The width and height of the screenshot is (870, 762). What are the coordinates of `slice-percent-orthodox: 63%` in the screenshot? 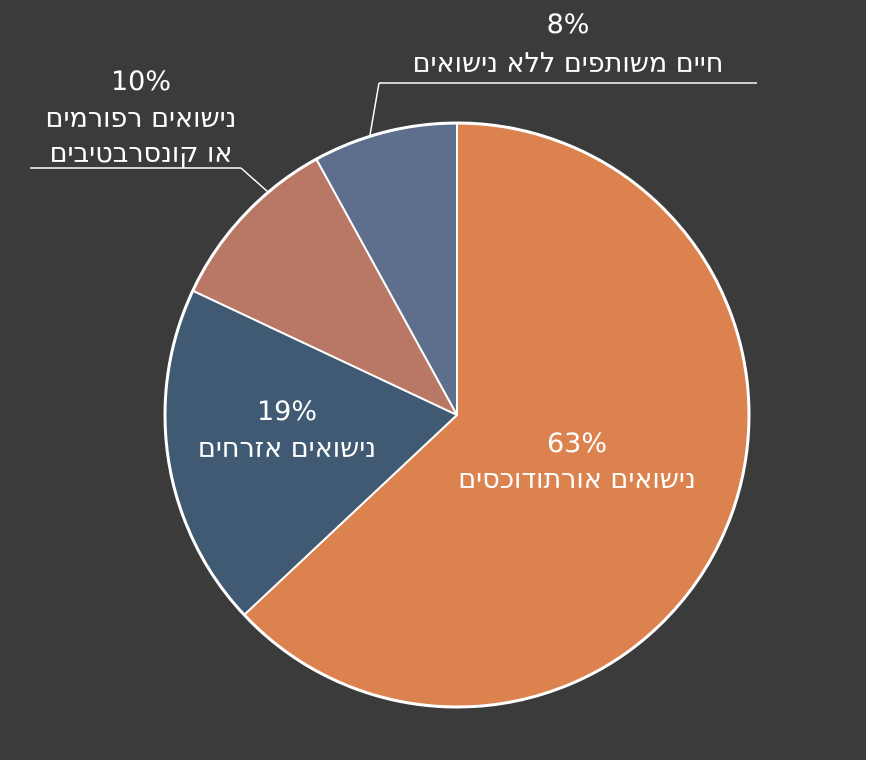 It's located at (577, 443).